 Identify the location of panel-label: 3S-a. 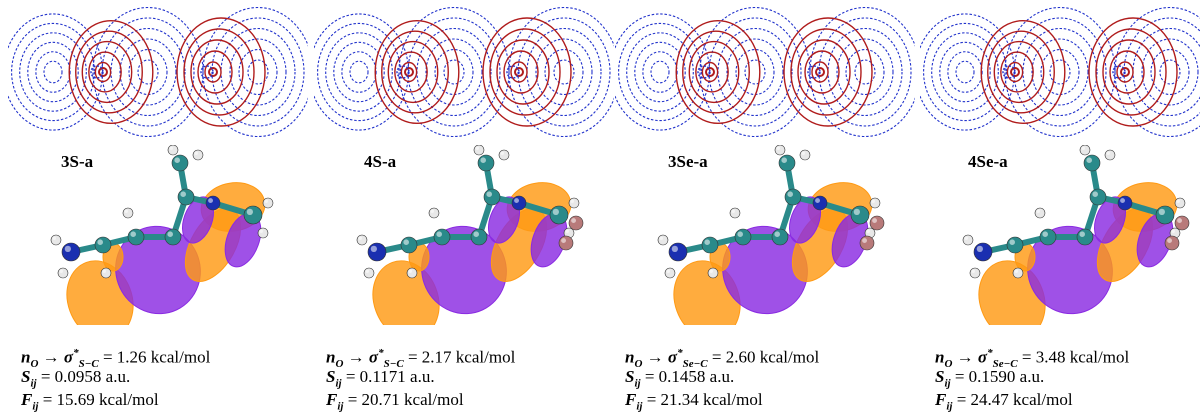
(77, 161).